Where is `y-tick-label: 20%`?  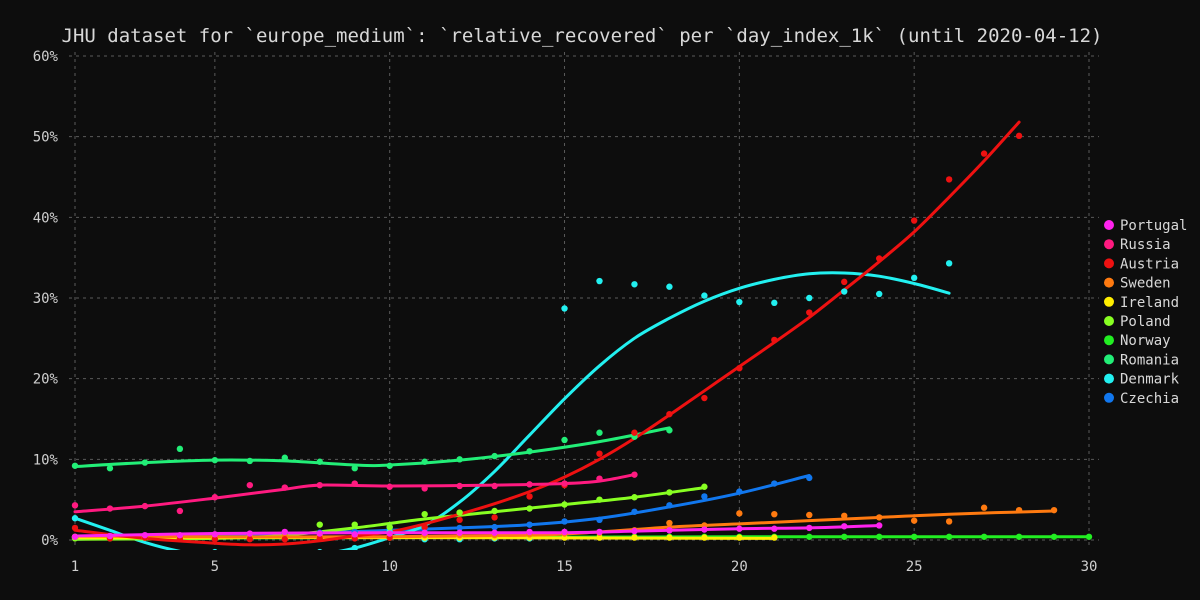 y-tick-label: 20% is located at coordinates (46, 380).